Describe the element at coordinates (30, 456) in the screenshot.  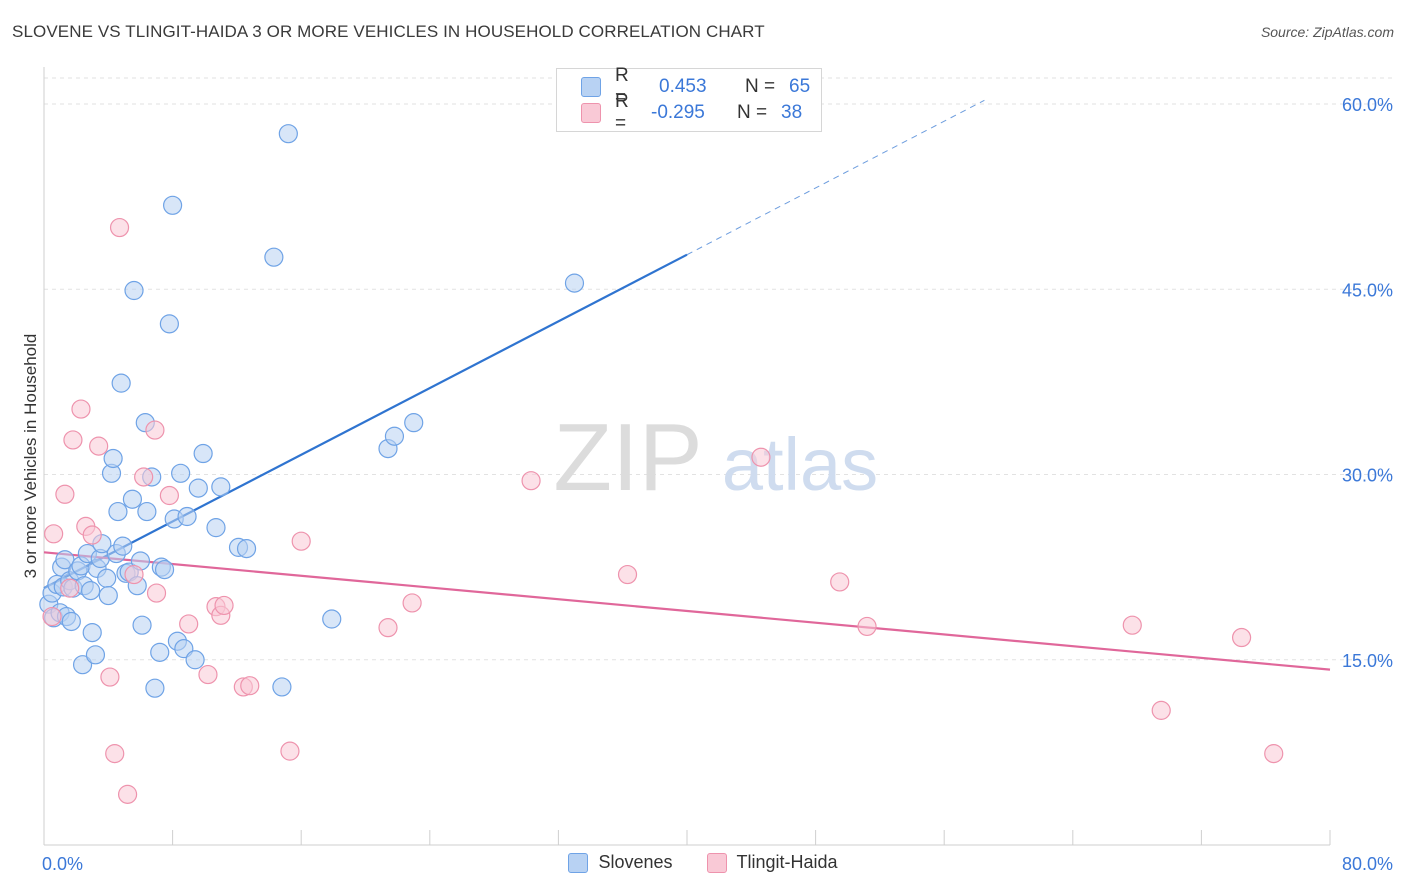
I see `y-axis-label: 3 or more Vehicles in Household` at that location.